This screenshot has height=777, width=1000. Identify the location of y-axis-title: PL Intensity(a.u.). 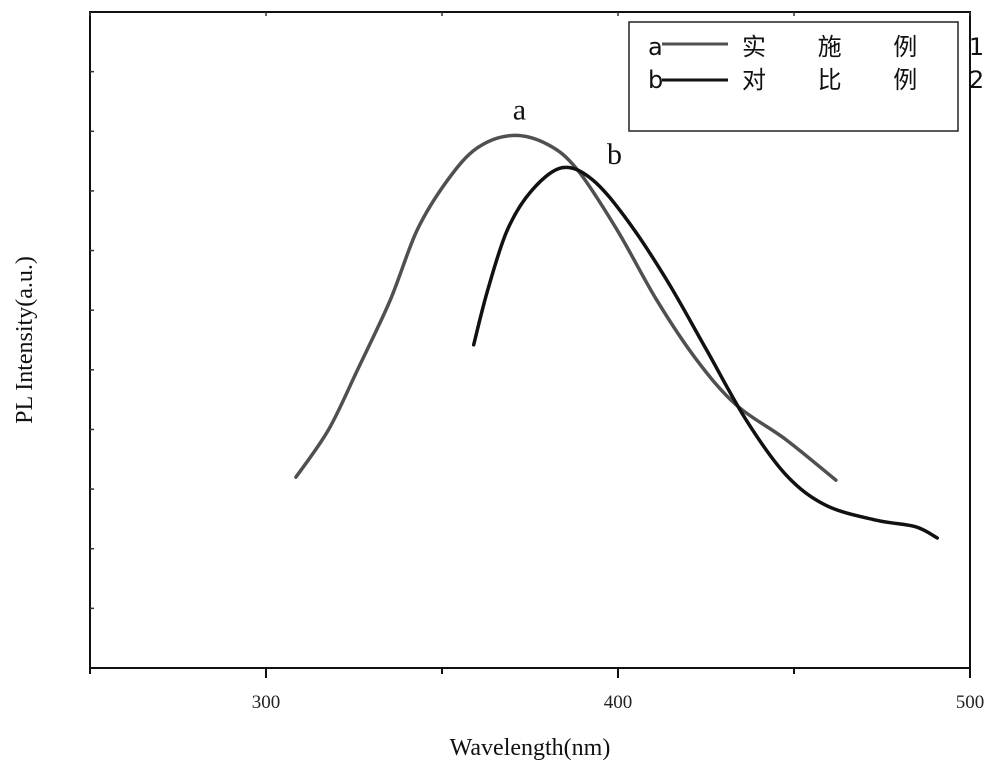
(25, 340).